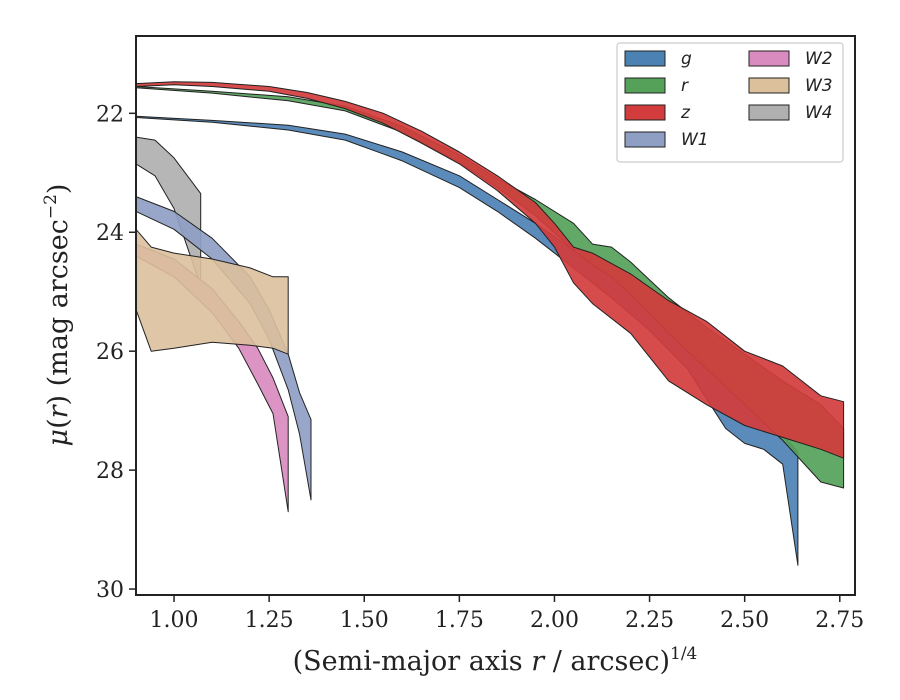 The image size is (900, 700). What do you see at coordinates (269, 620) in the screenshot?
I see `x-tick-label: 1.25` at bounding box center [269, 620].